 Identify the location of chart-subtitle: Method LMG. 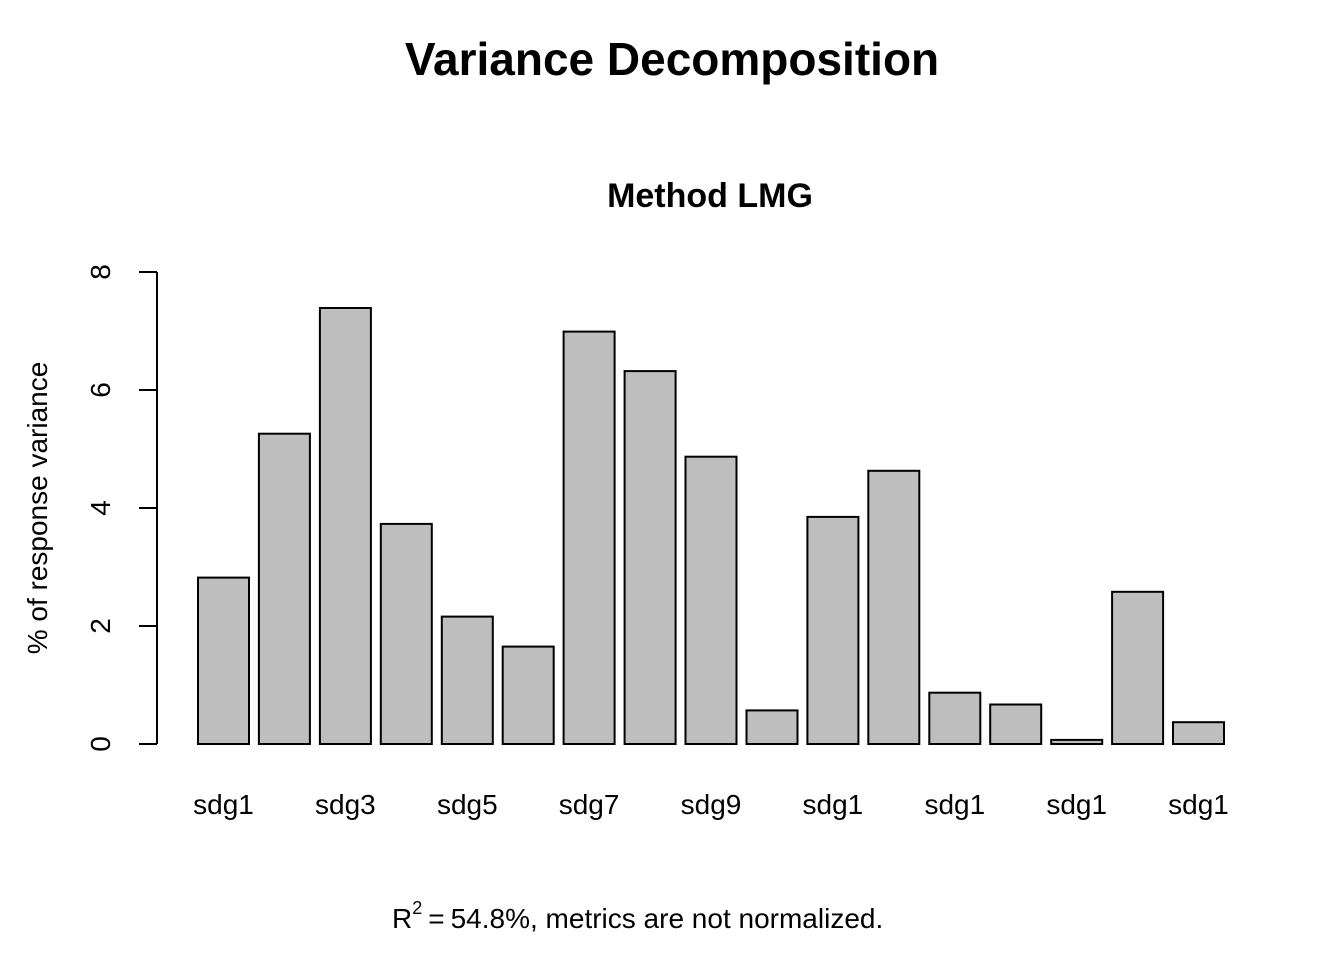
(710, 196).